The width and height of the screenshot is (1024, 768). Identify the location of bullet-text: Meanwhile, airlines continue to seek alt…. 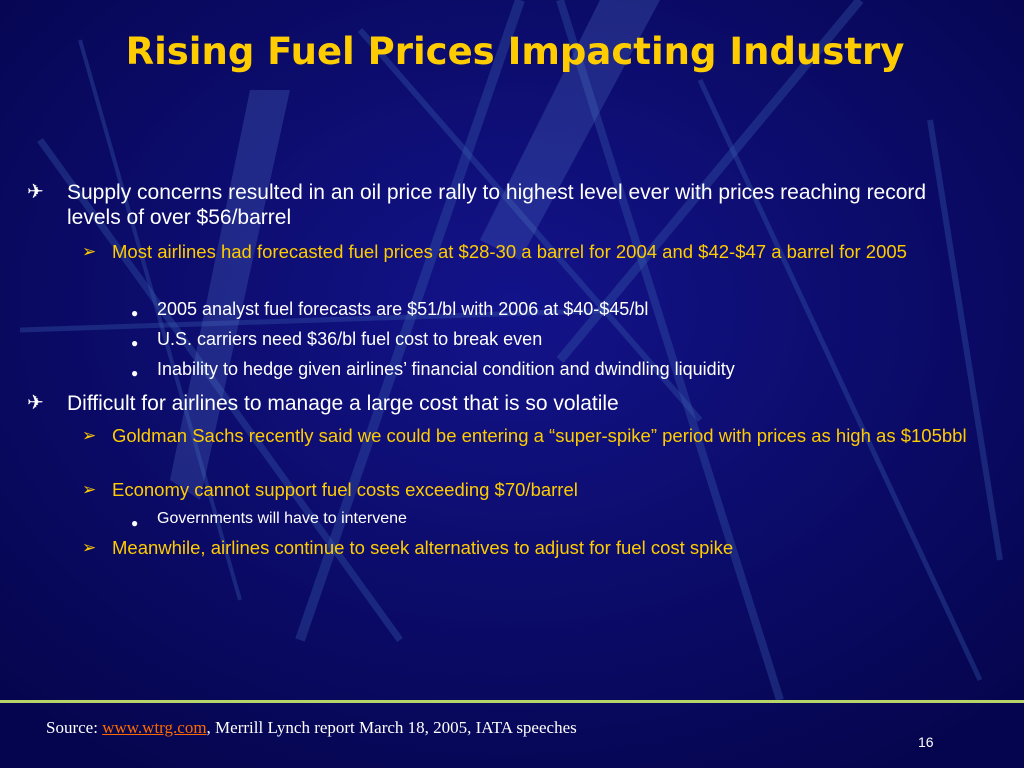
(423, 547).